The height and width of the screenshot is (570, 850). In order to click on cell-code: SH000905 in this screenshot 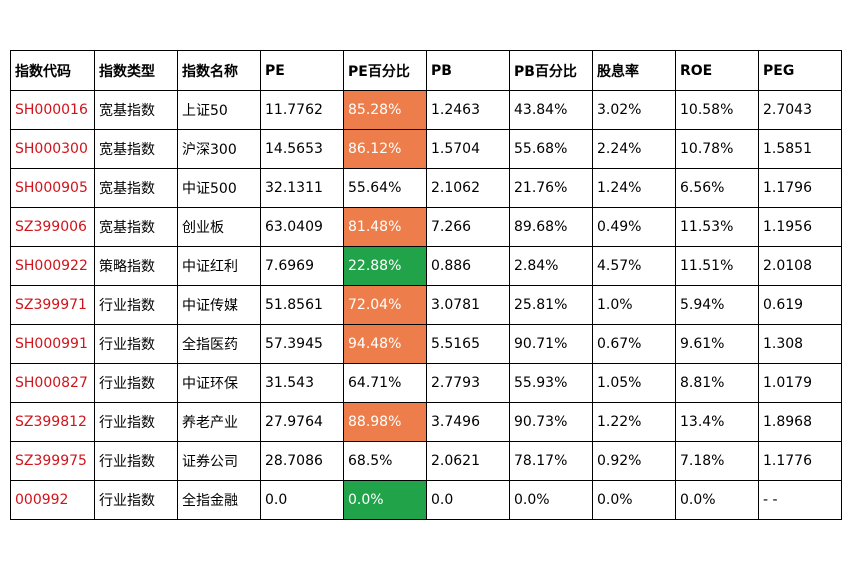, I will do `click(52, 188)`.